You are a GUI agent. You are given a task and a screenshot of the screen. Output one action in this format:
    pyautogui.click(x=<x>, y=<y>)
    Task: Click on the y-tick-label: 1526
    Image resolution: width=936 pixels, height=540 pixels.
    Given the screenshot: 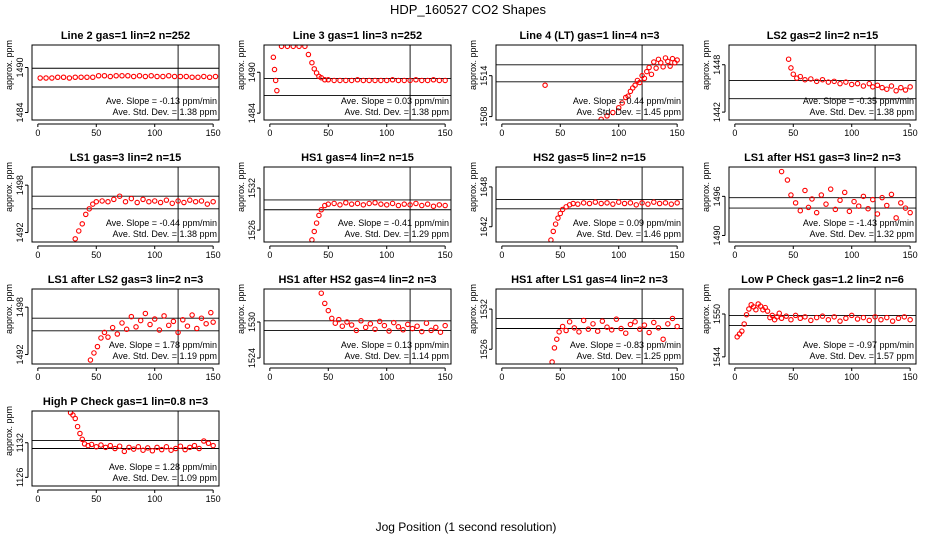 What is the action you would take?
    pyautogui.click(x=484, y=349)
    